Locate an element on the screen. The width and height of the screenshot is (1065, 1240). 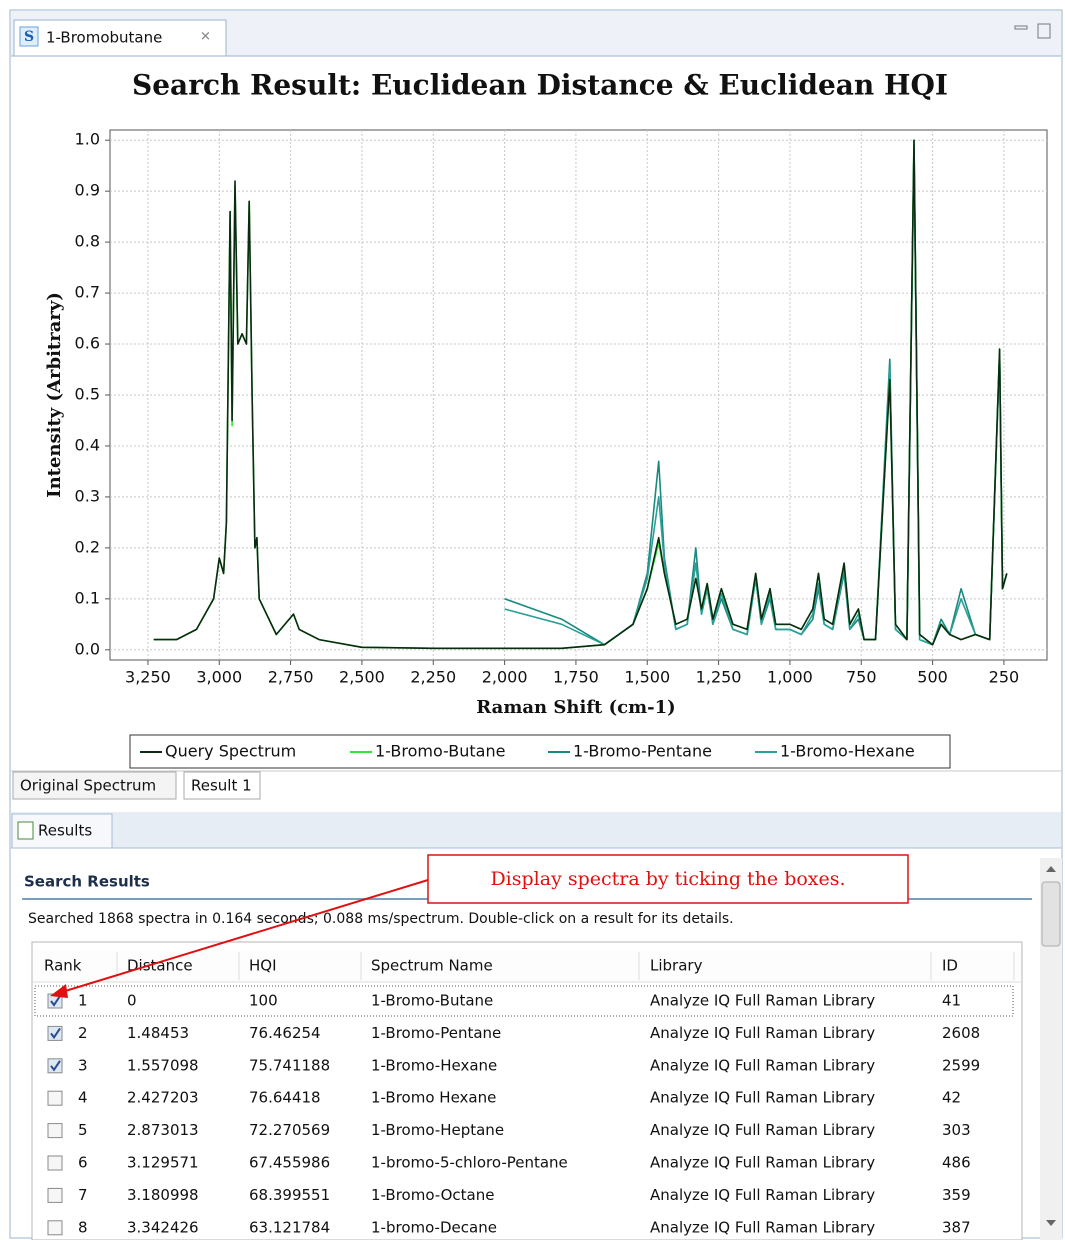
column-header: Rank is located at coordinates (63, 966).